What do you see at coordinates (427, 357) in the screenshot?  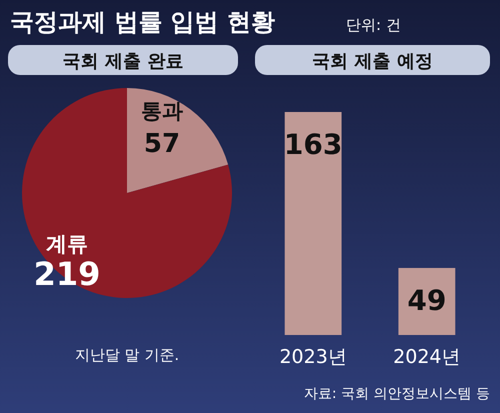 I see `x-tick-label: 2024년` at bounding box center [427, 357].